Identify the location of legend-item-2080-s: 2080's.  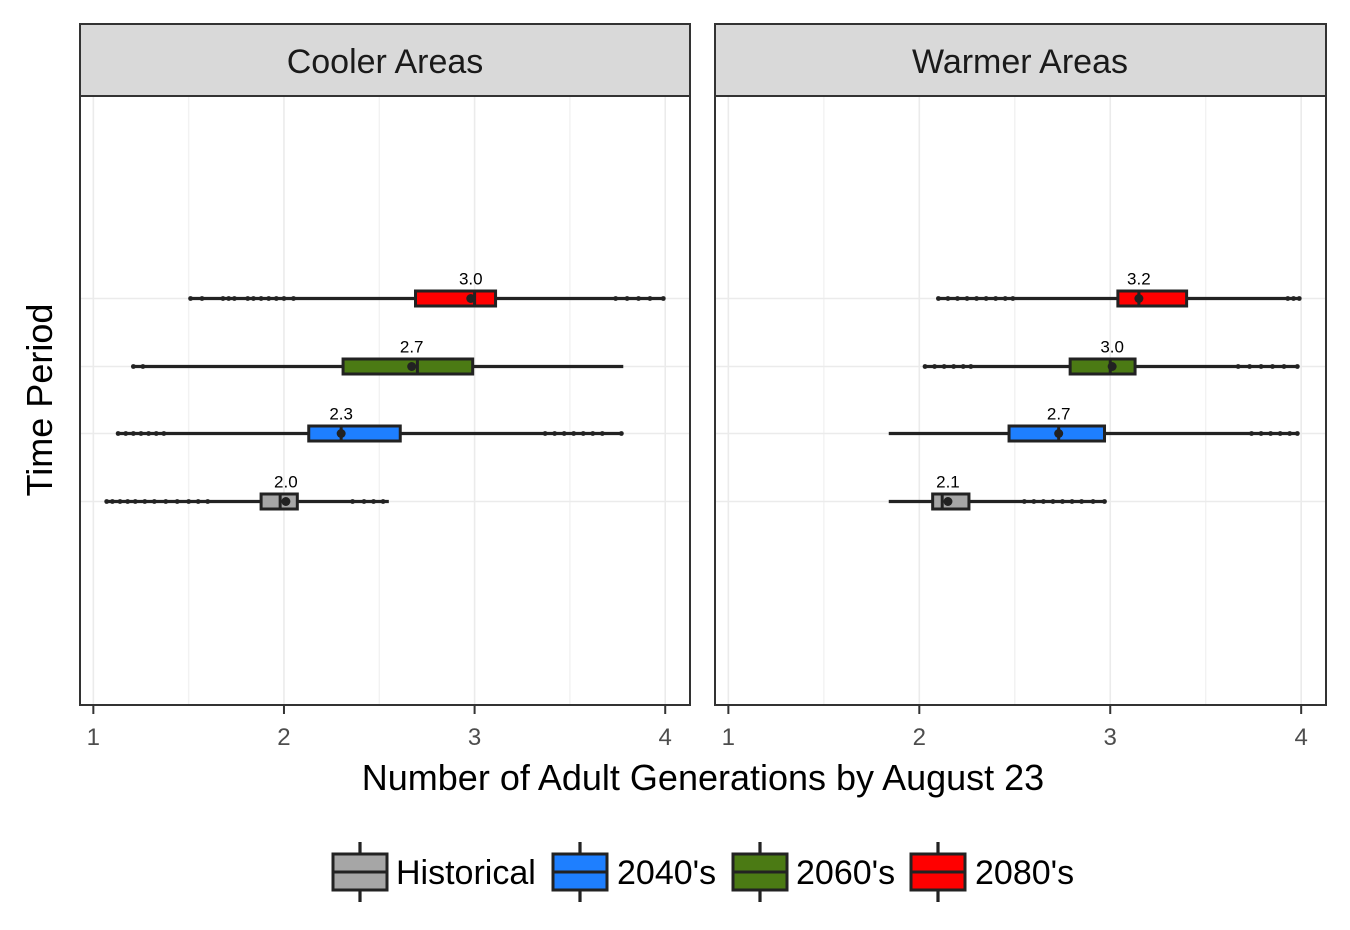
(991, 872).